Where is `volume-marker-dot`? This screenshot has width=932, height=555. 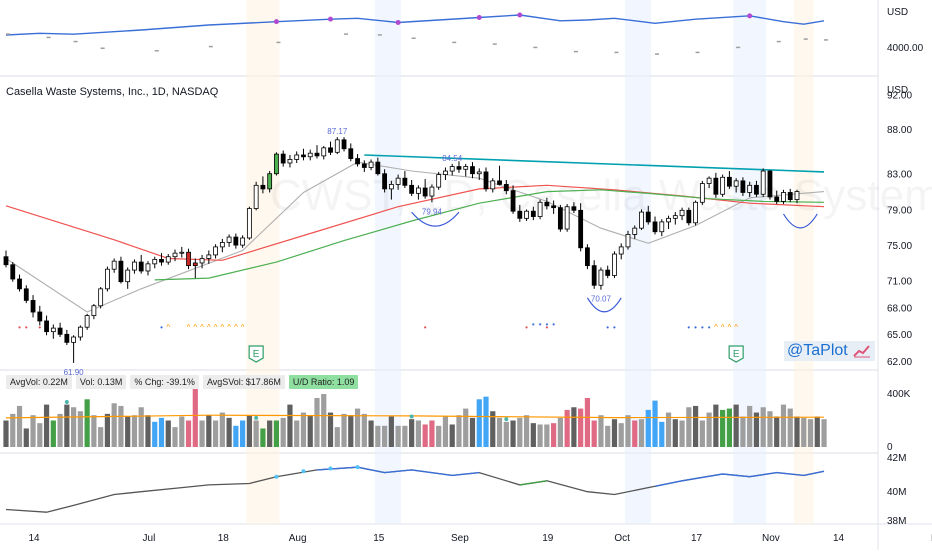
volume-marker-dot is located at coordinates (411, 416).